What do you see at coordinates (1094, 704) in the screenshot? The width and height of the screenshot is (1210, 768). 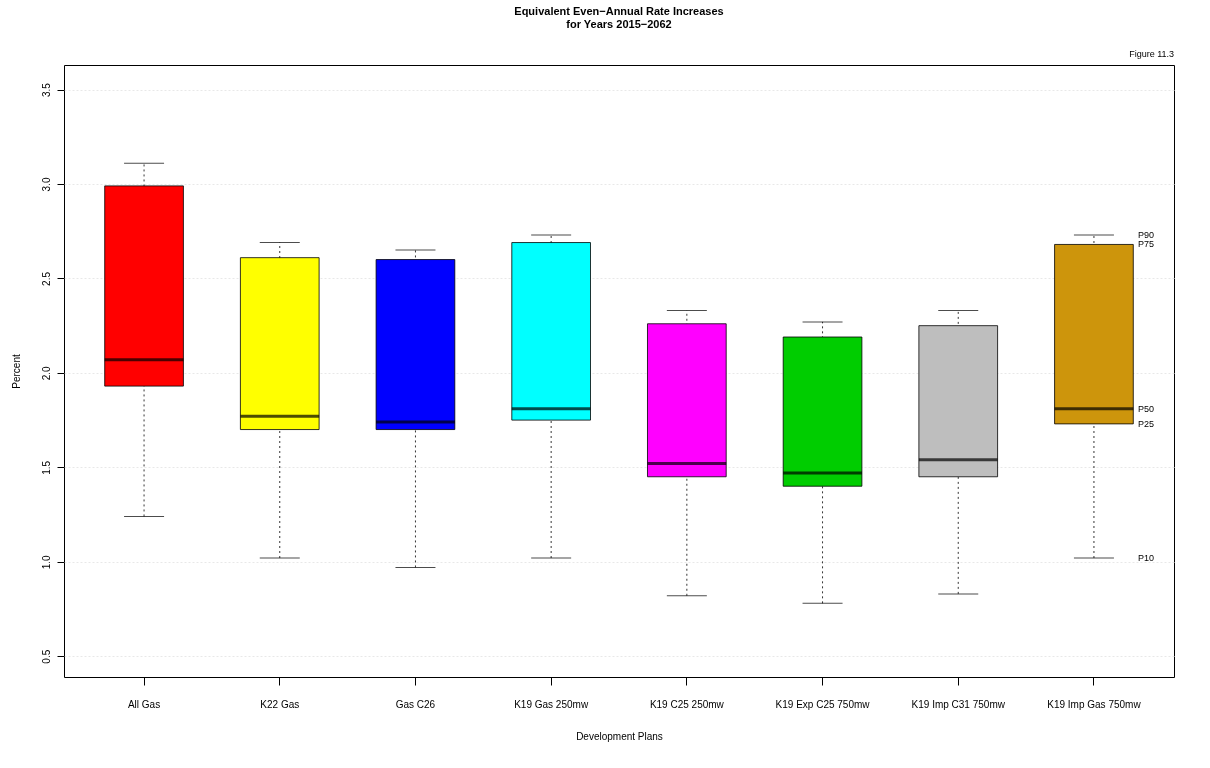 I see `x-tick-label: K19 Imp Gas 750mw` at bounding box center [1094, 704].